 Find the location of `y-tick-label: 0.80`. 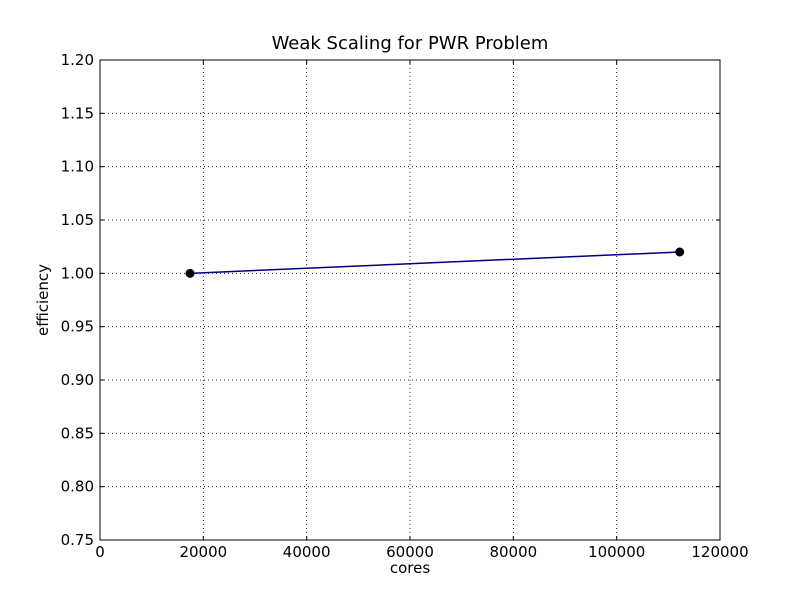

y-tick-label: 0.80 is located at coordinates (77, 487).